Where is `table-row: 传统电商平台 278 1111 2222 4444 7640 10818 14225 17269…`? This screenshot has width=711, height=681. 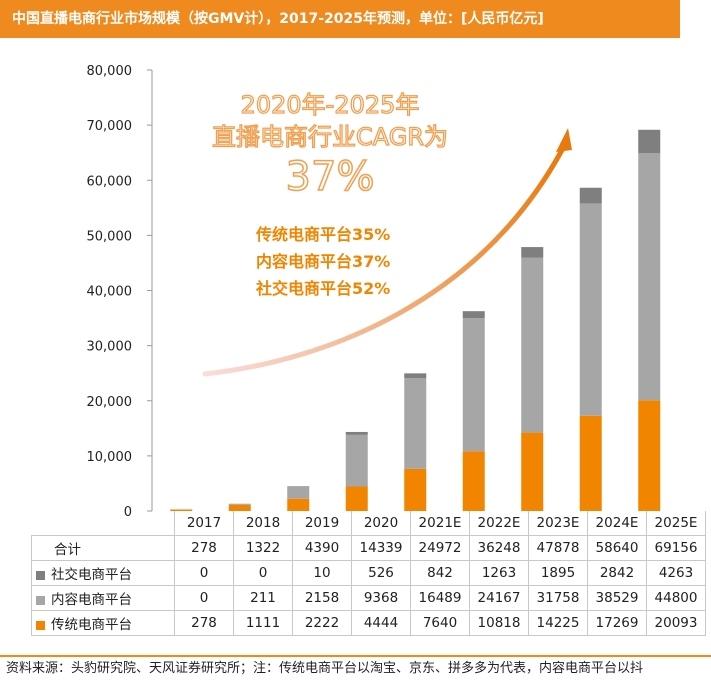 table-row: 传统电商平台 278 1111 2222 4444 7640 10818 14225 17269… is located at coordinates (368, 623).